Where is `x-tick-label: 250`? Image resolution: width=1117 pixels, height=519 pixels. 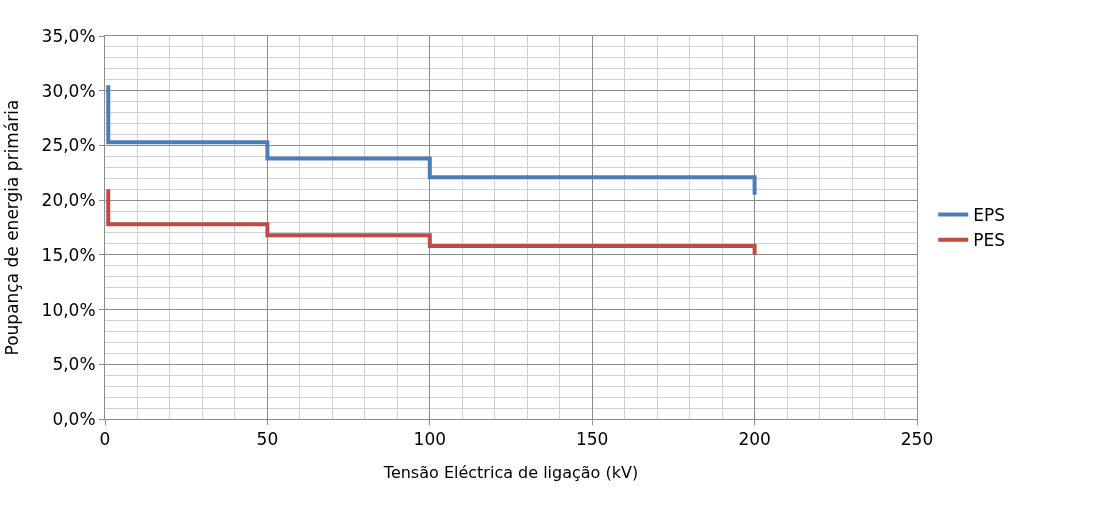 x-tick-label: 250 is located at coordinates (917, 439).